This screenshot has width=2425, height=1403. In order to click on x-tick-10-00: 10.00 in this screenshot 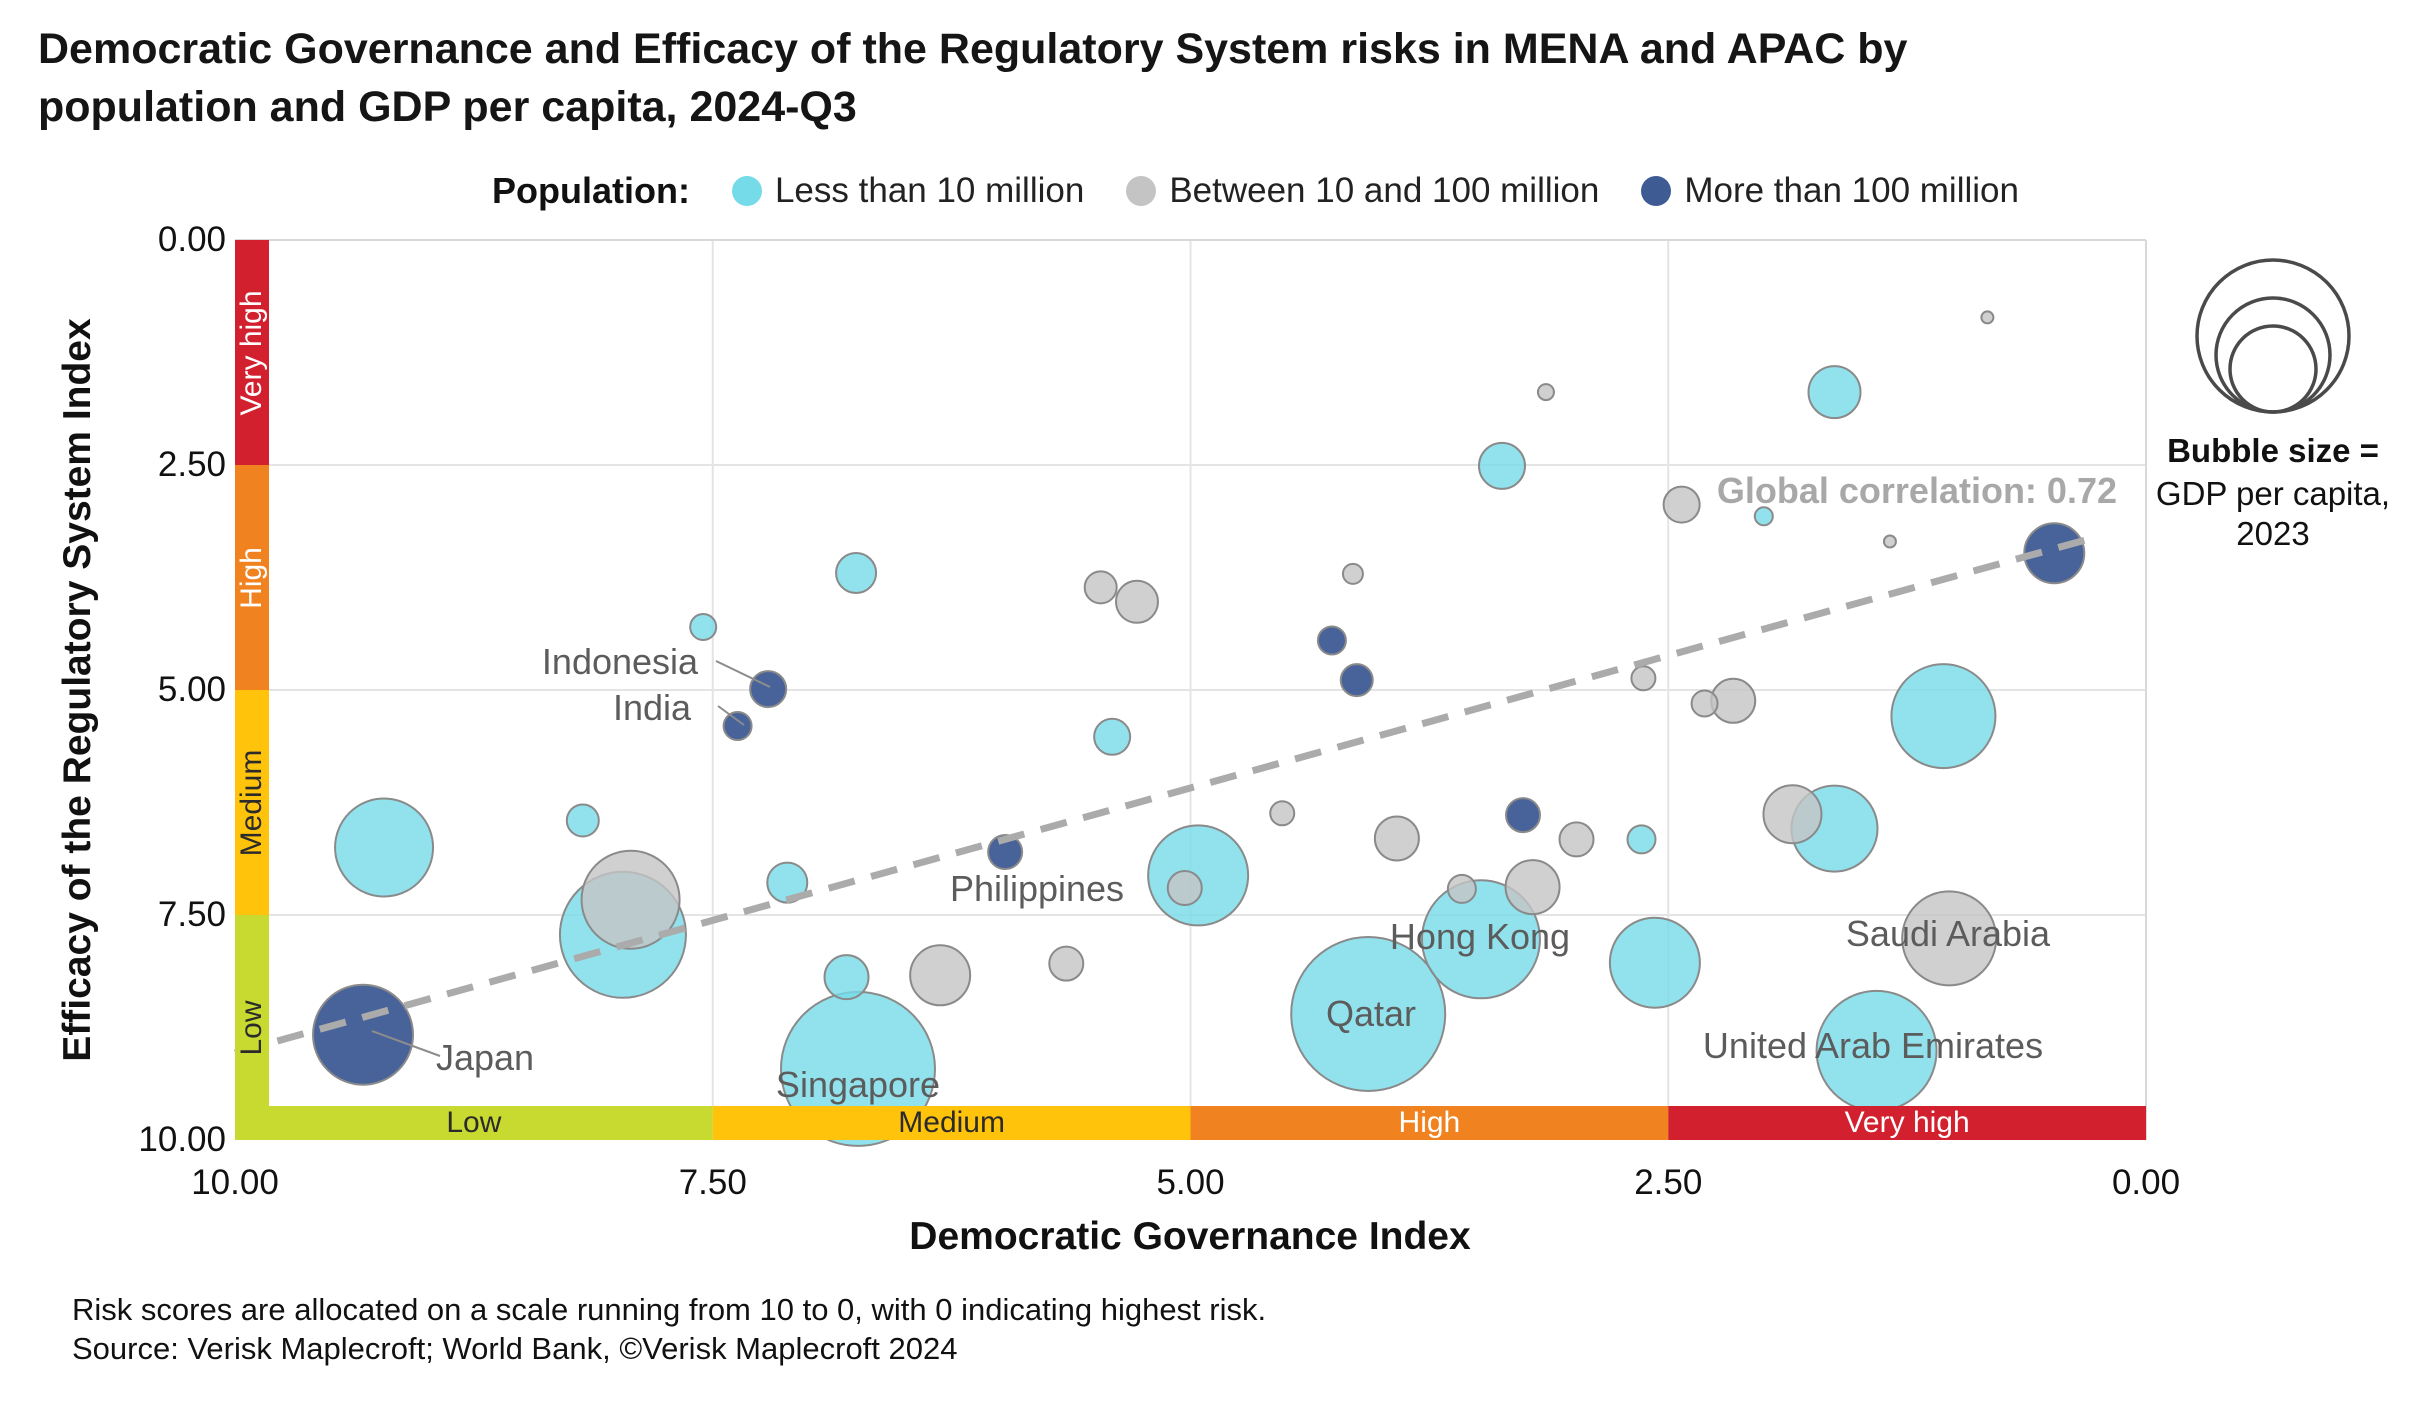, I will do `click(235, 1182)`.